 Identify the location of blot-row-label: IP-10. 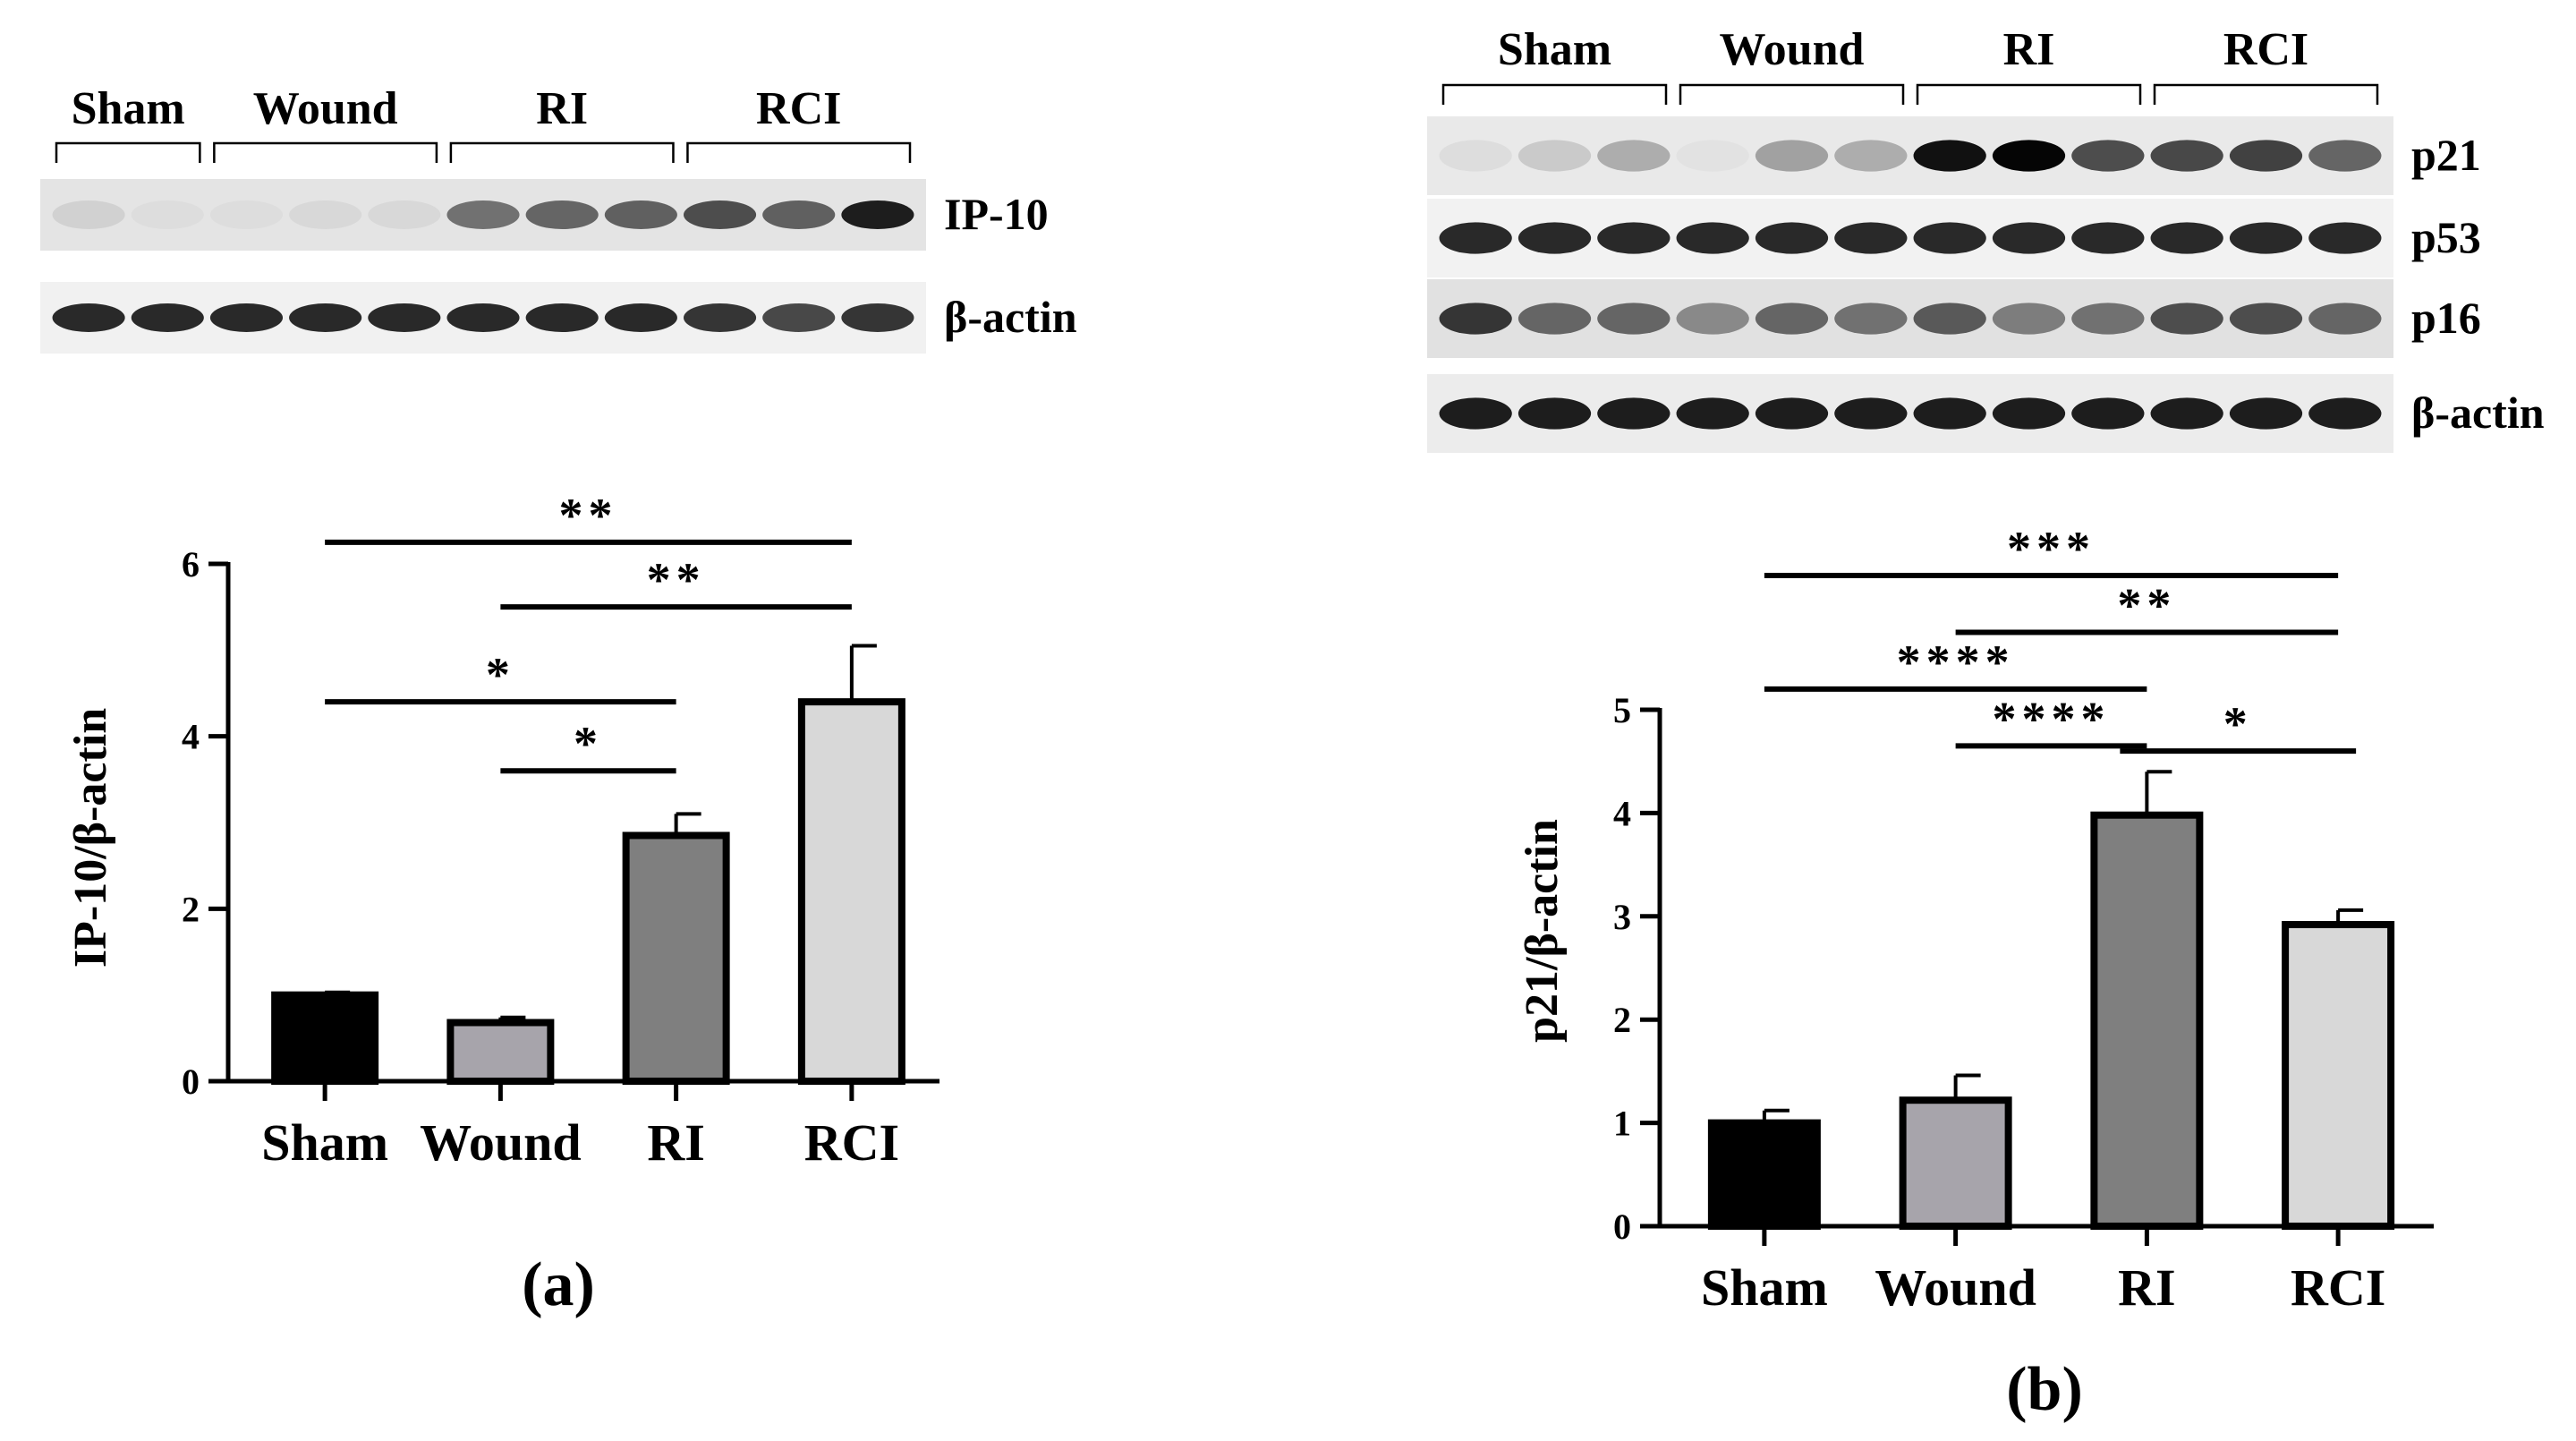
(996, 214).